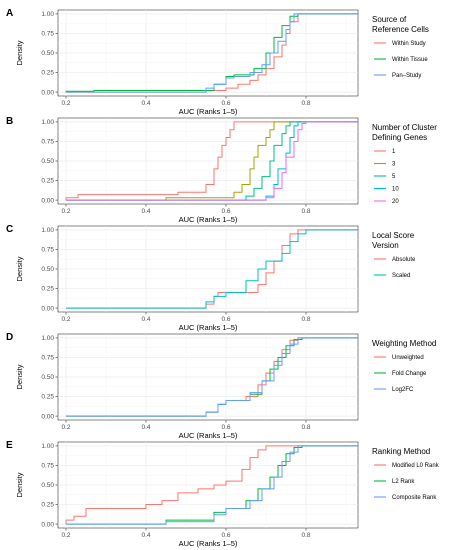 The height and width of the screenshot is (550, 450). Describe the element at coordinates (403, 482) in the screenshot. I see `legend-entry: L2 Rank` at that location.